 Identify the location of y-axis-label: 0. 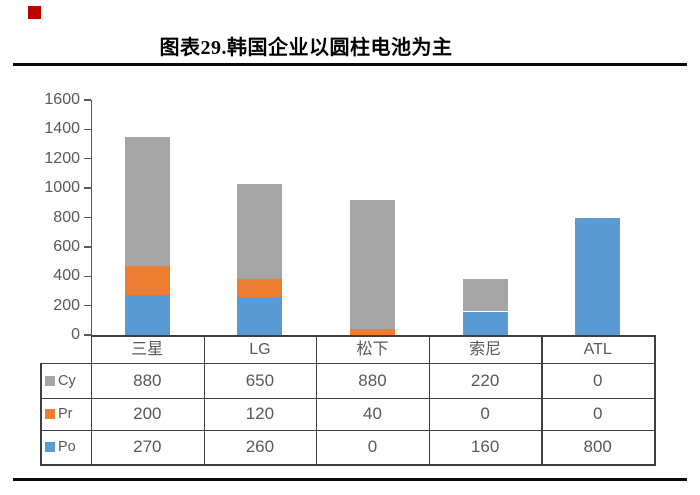
(75, 334).